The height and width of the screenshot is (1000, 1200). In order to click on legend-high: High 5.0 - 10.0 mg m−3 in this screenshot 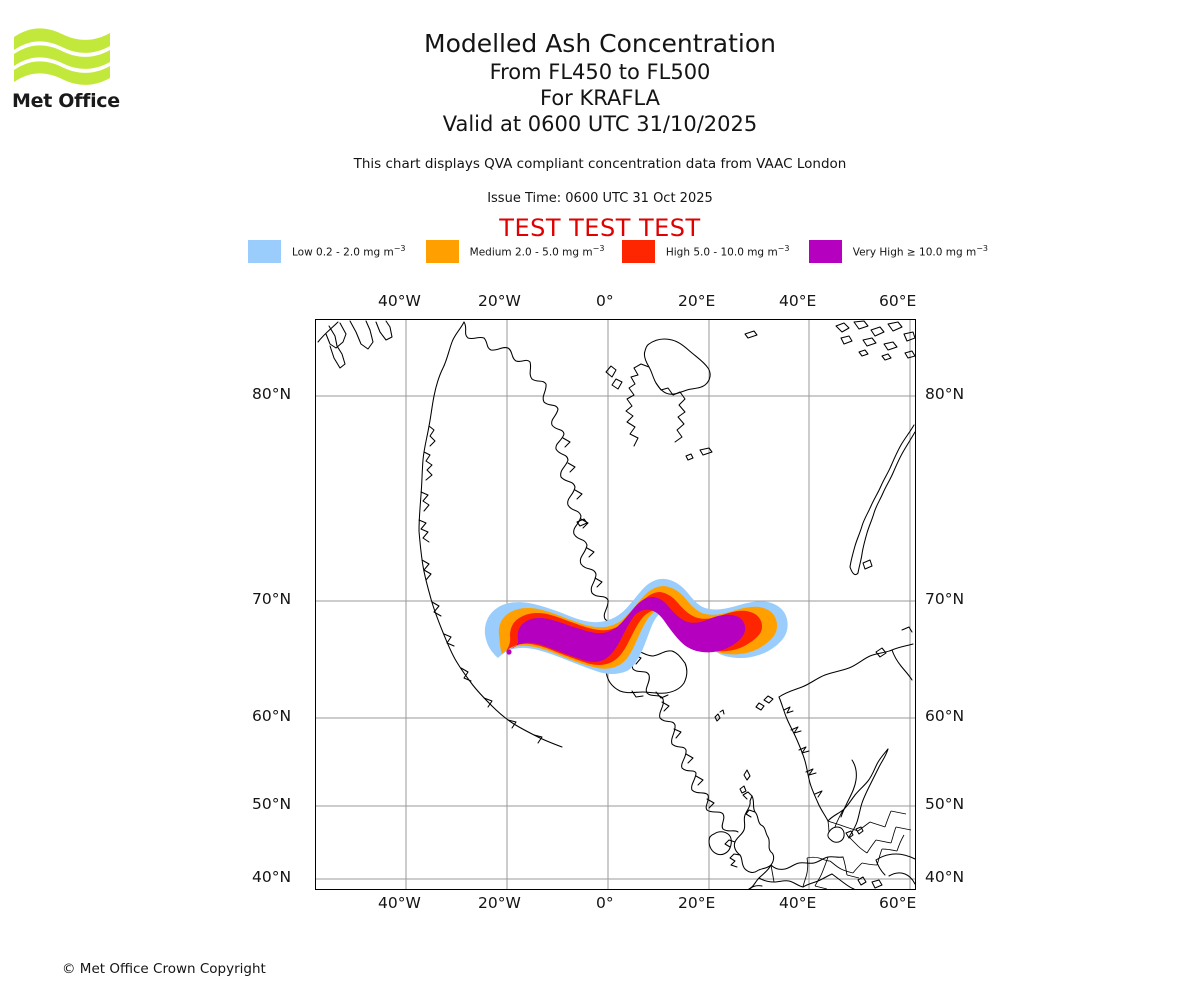, I will do `click(705, 251)`.